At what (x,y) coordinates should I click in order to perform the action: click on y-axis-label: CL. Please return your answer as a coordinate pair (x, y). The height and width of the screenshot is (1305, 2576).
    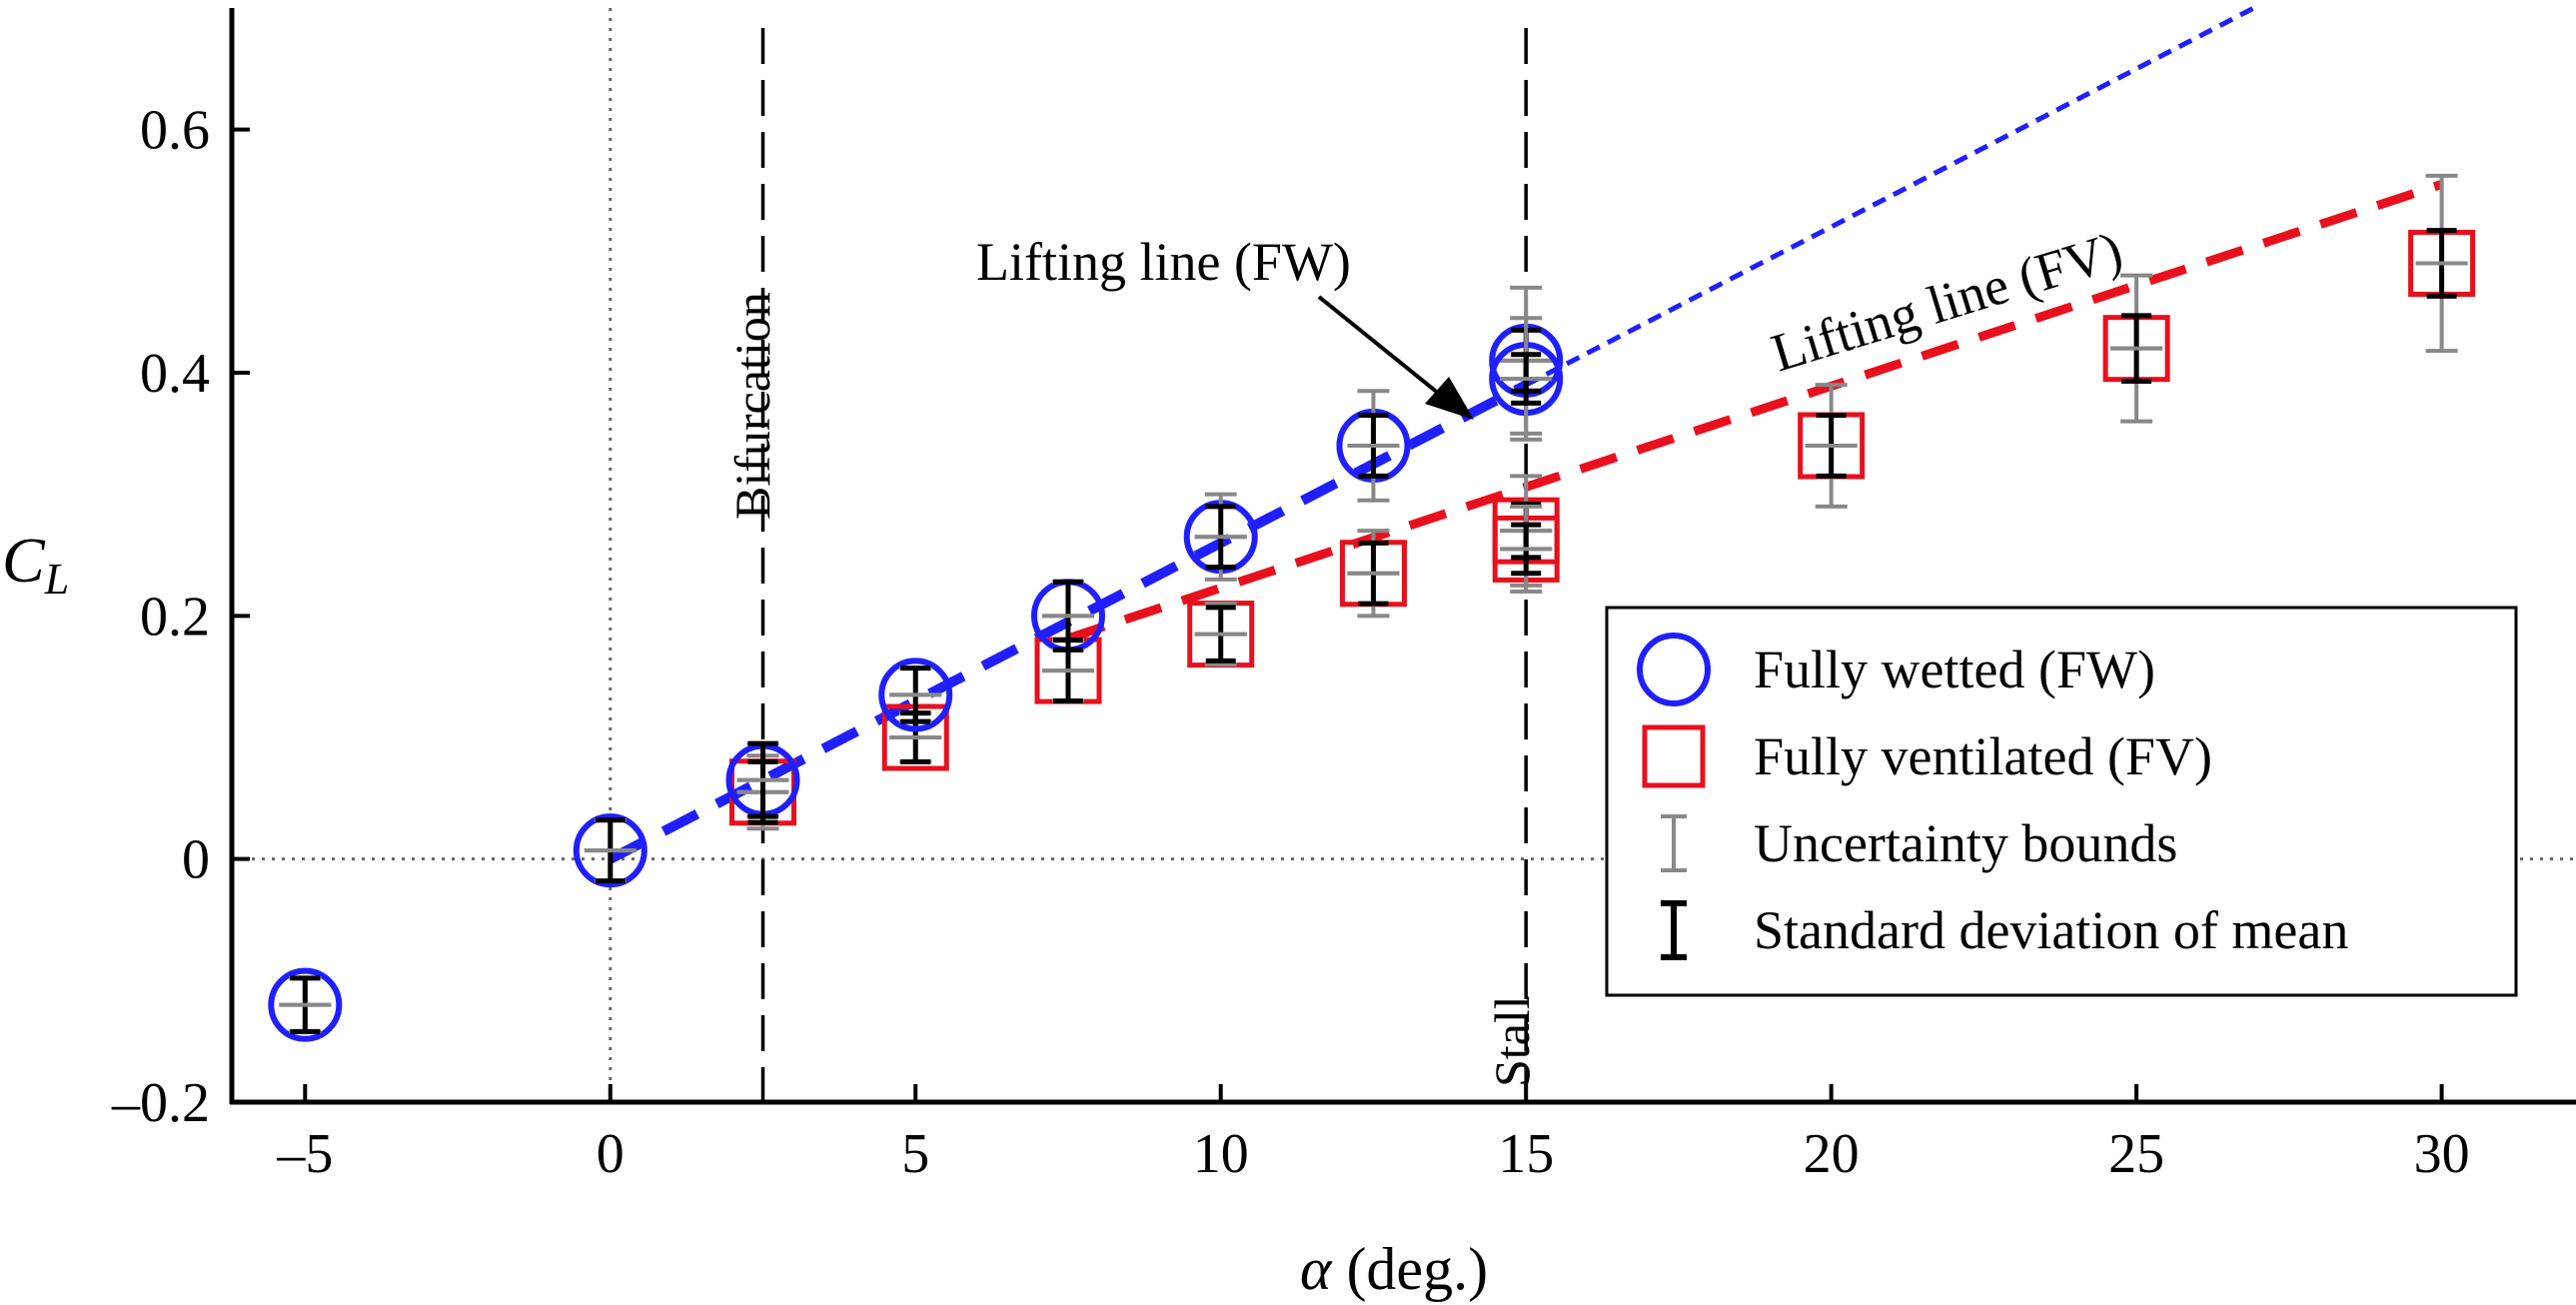
    Looking at the image, I should click on (35, 564).